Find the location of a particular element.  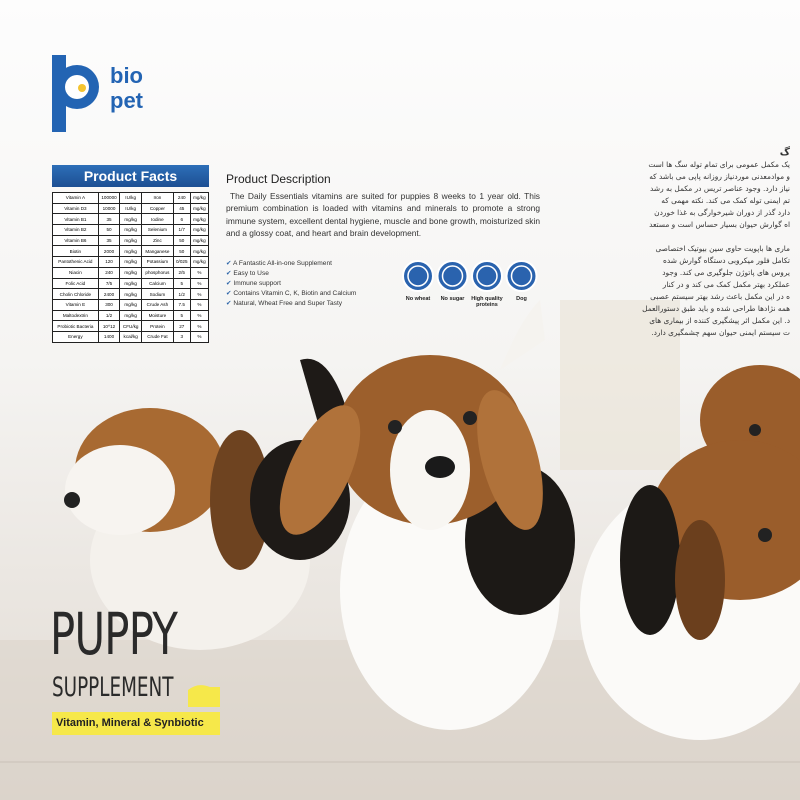

facts-cell: Iron is located at coordinates (157, 198).